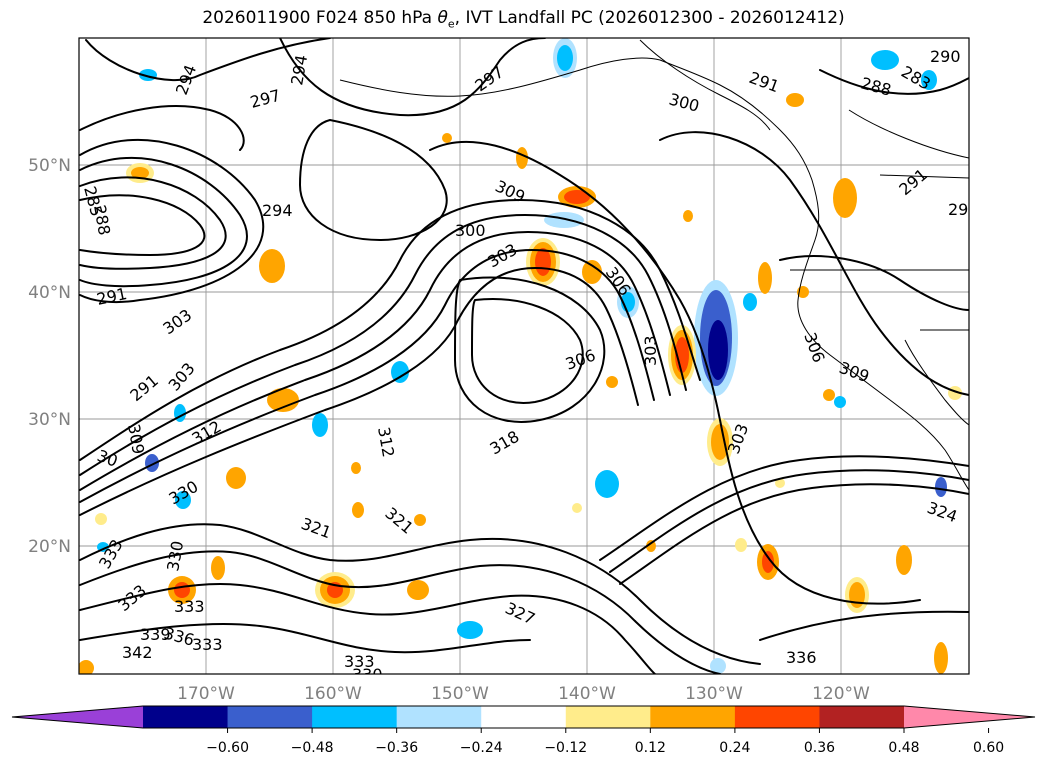  Describe the element at coordinates (49, 547) in the screenshot. I see `lat-tick-label: 20°N` at that location.